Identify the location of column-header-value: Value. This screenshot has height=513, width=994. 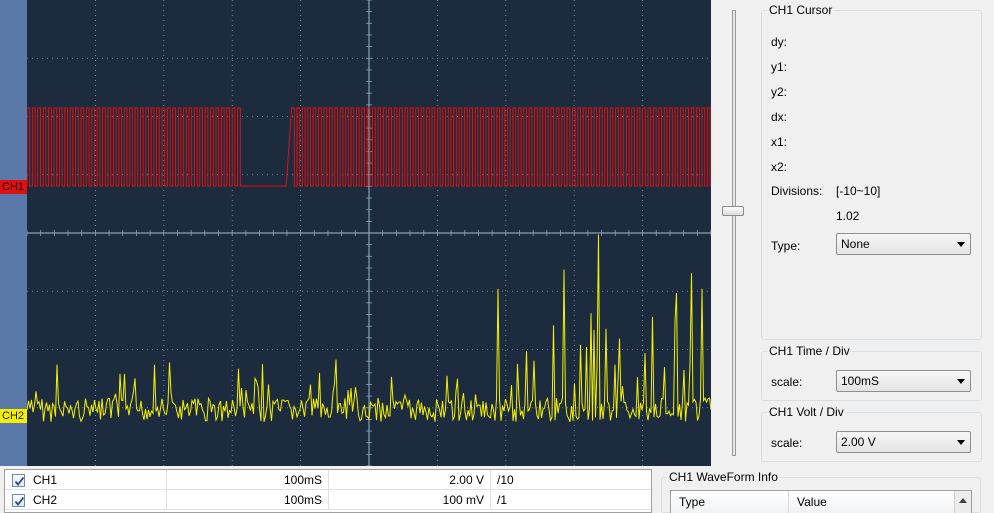
(872, 502).